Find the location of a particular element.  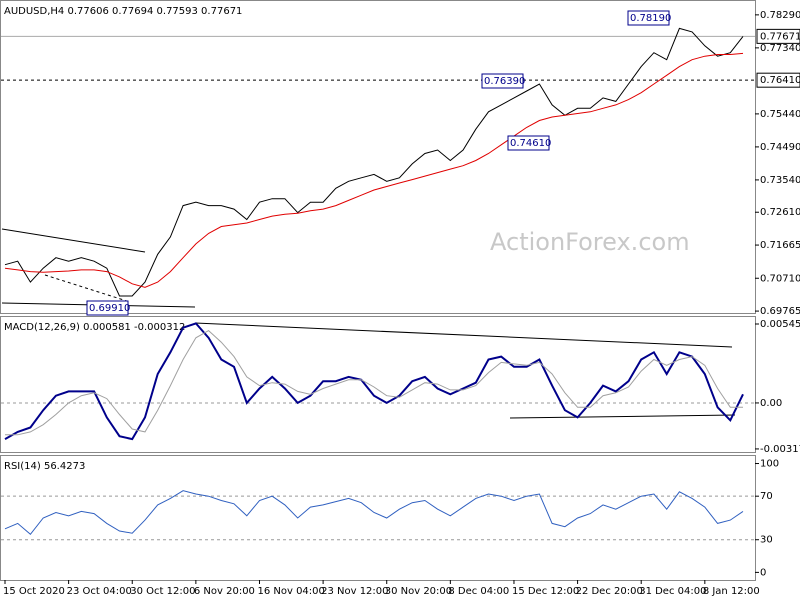

y-tick-label: 100 is located at coordinates (769, 464).